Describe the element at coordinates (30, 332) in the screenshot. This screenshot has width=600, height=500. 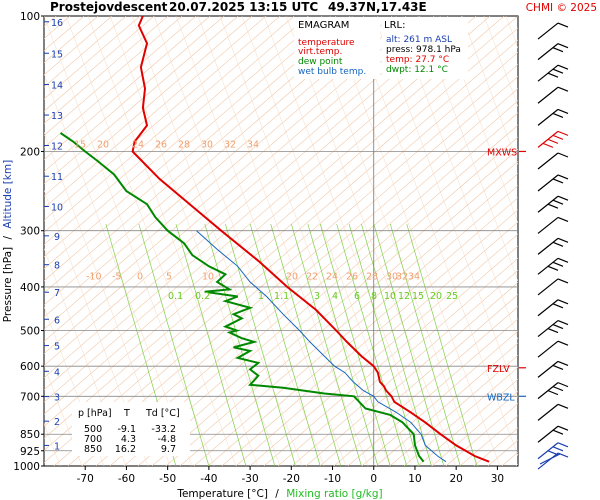
I see `y-tick-label: 500` at that location.